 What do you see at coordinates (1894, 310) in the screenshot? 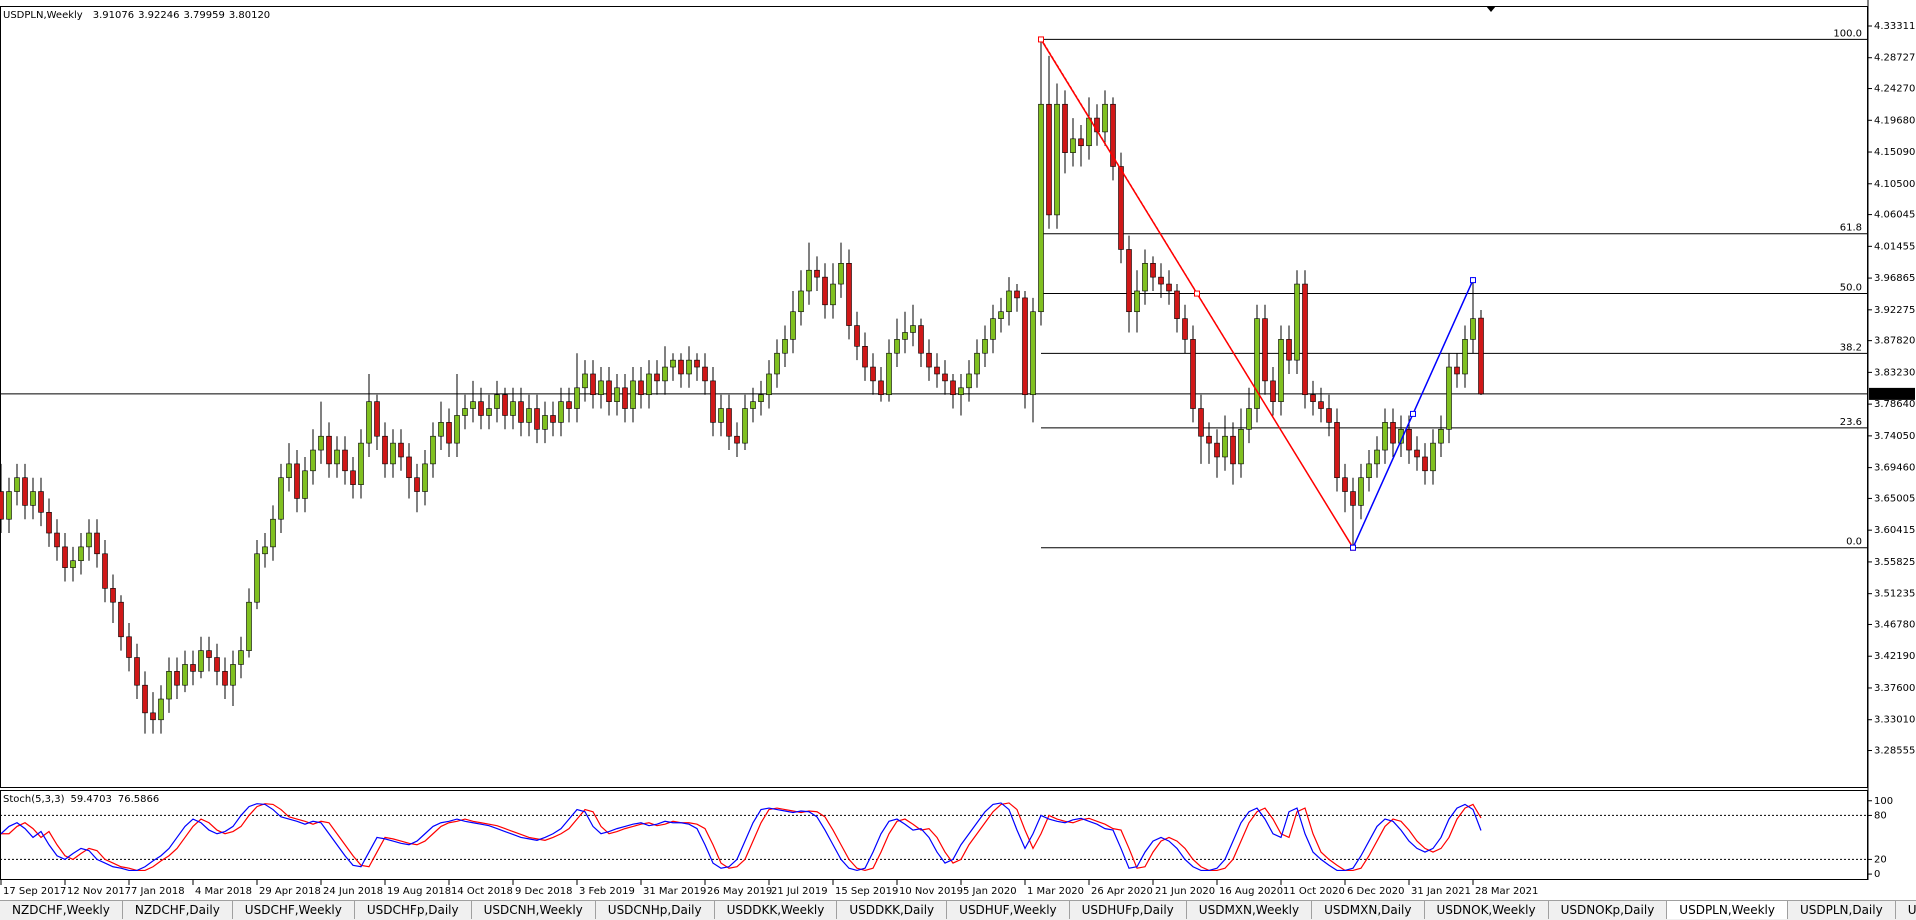
I see `y-tick-label: 3.92275` at bounding box center [1894, 310].